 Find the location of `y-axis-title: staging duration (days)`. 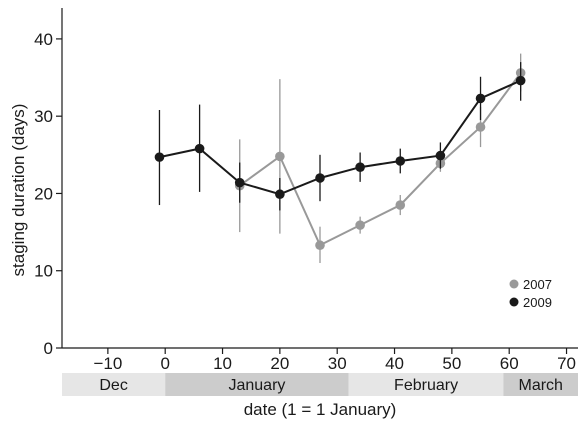

y-axis-title: staging duration (days) is located at coordinates (18, 190).